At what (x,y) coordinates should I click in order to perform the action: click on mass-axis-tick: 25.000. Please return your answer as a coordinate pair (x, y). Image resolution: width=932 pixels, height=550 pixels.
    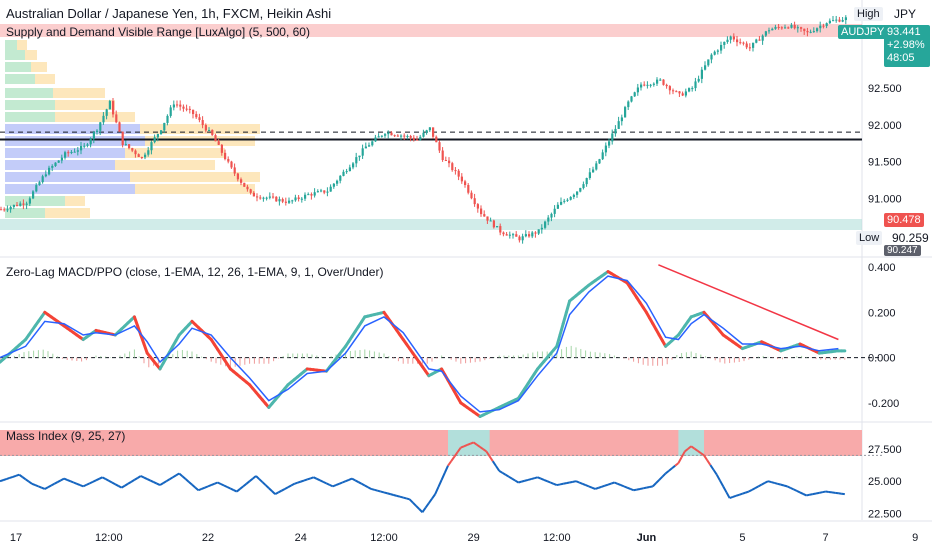
    Looking at the image, I should click on (885, 482).